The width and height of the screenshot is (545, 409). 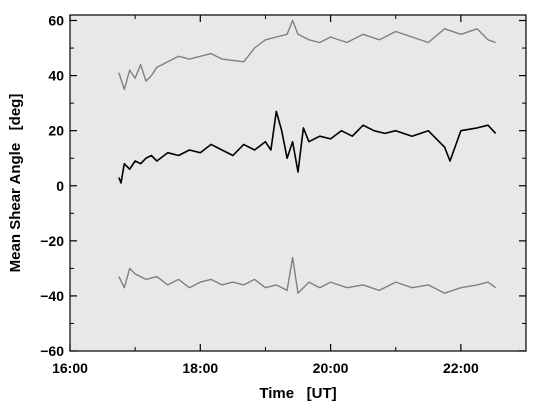 What do you see at coordinates (15, 183) in the screenshot?
I see `y-axis-title: Mean Shear Angle [deg]` at bounding box center [15, 183].